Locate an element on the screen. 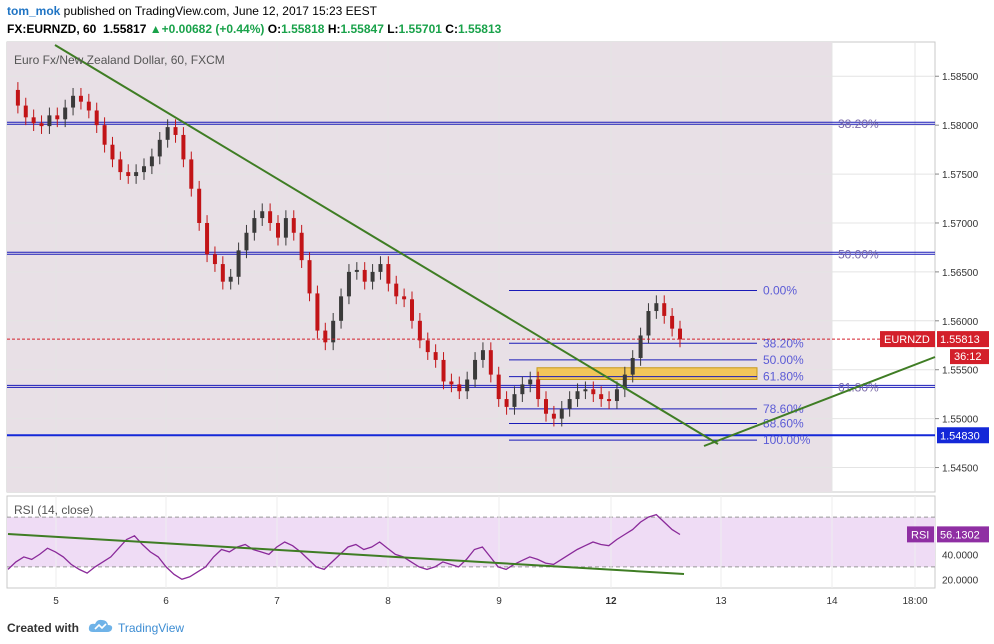 The height and width of the screenshot is (644, 994). x-tick-label: 7 is located at coordinates (277, 601).